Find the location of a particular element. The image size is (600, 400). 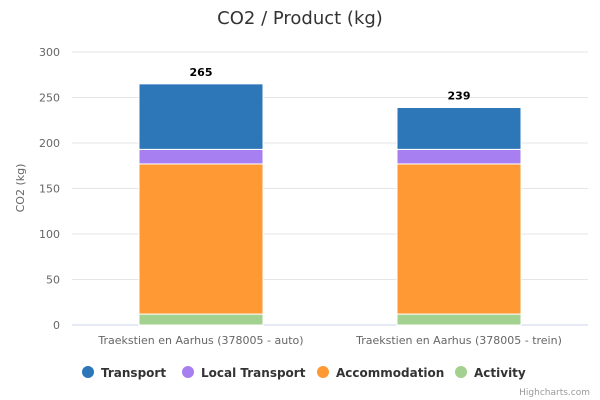

y-tick-label: 300 is located at coordinates (49, 52).